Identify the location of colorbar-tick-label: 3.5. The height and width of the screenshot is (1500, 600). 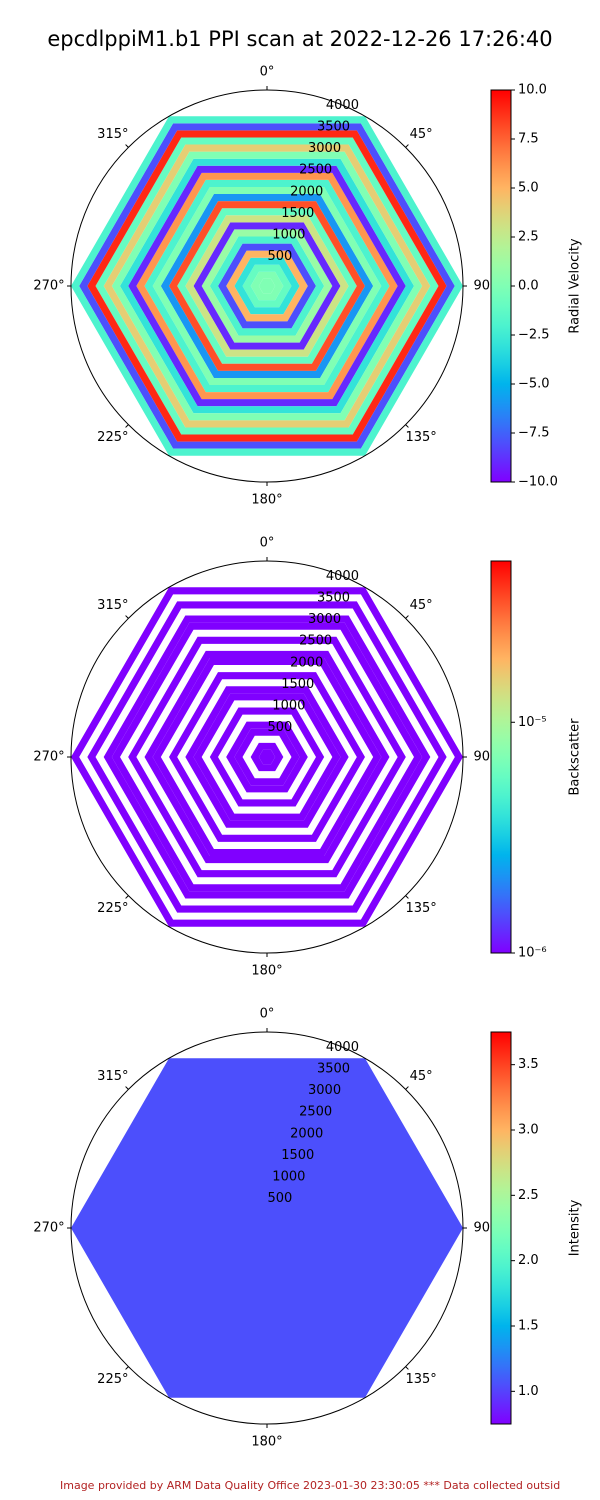
(528, 1064).